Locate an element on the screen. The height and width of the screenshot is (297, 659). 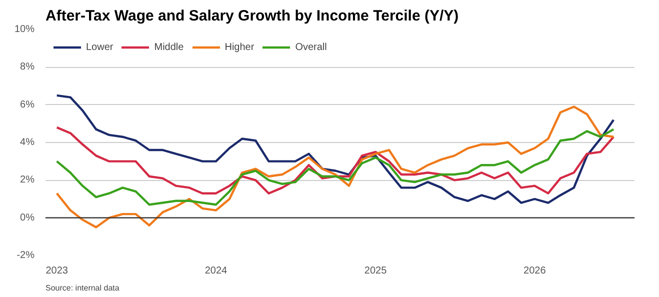
y-tick-label: 0% is located at coordinates (27, 218).